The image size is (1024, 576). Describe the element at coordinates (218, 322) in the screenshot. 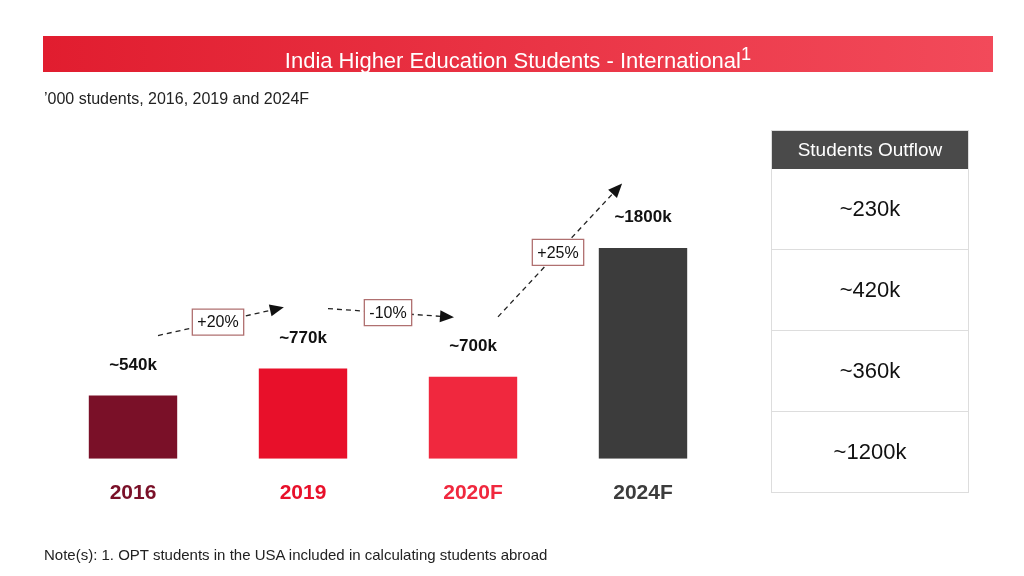

I see `annotation: +20%` at that location.